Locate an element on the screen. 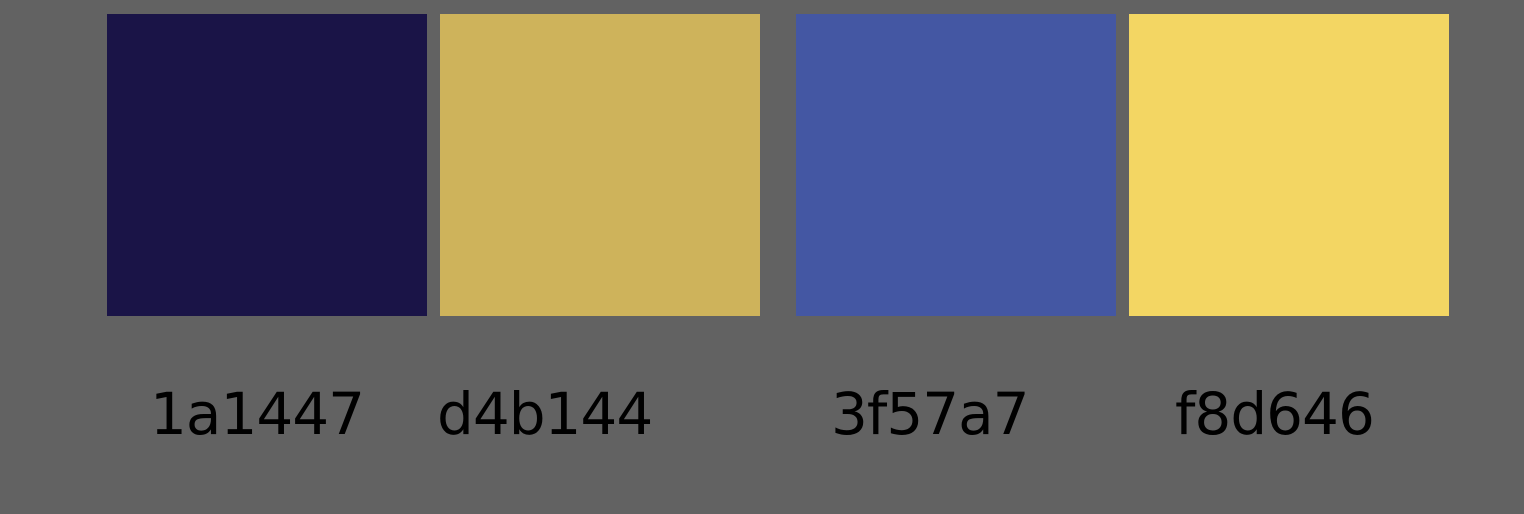 This screenshot has height=514, width=1524. color-swatch-d4b144 is located at coordinates (600, 165).